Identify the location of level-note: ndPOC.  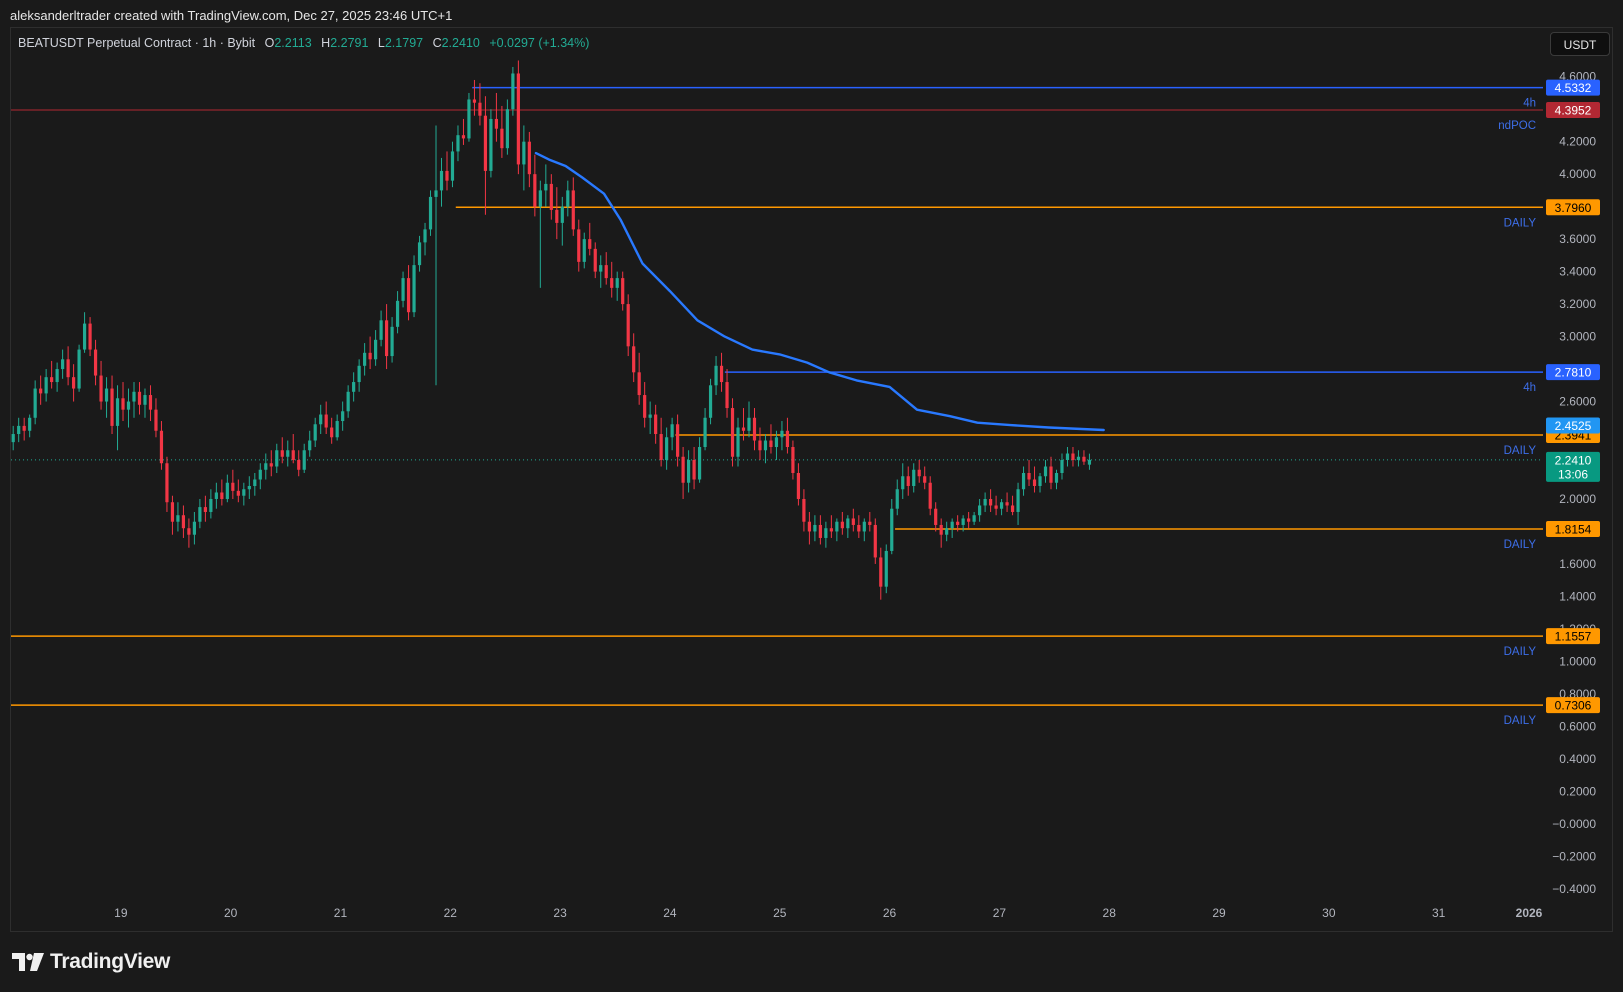
(1517, 126).